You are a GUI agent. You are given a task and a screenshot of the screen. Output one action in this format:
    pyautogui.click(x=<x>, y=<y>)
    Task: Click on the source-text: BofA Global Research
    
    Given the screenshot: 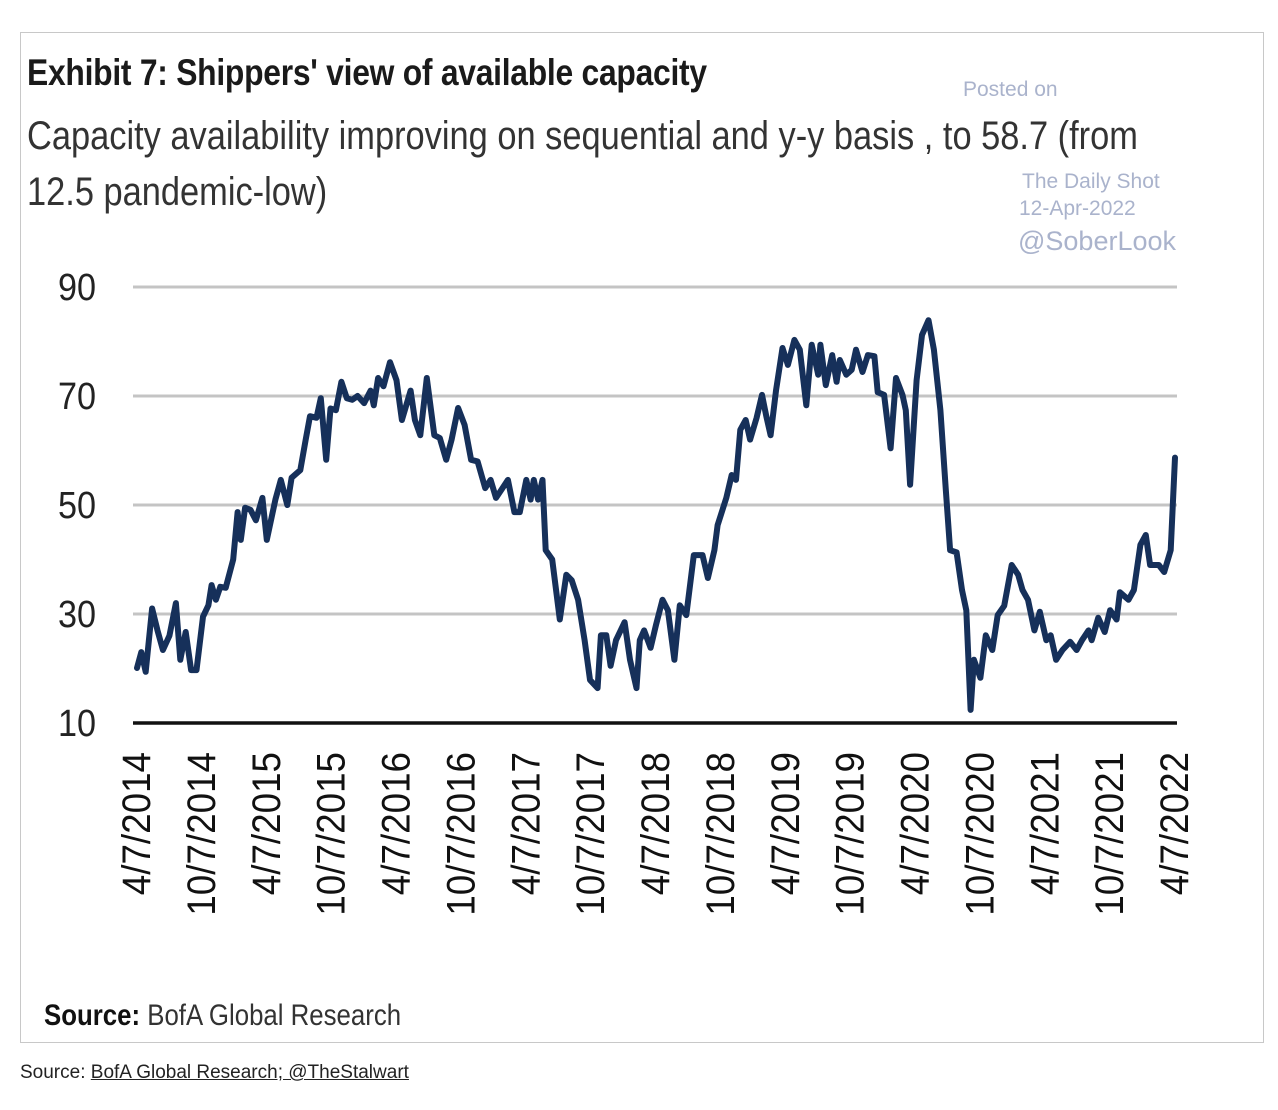 What is the action you would take?
    pyautogui.click(x=274, y=1015)
    